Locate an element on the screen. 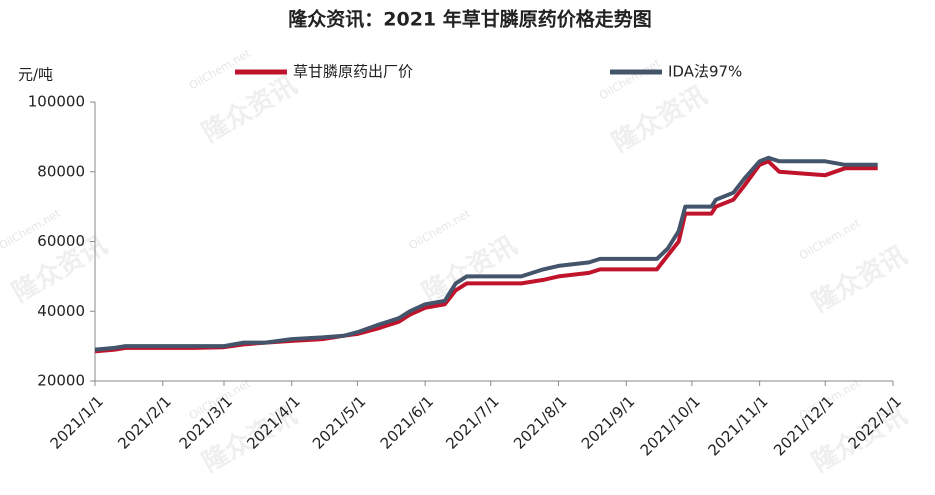 The width and height of the screenshot is (935, 495). legend-label: 草甘膦原药出厂价 is located at coordinates (353, 72).